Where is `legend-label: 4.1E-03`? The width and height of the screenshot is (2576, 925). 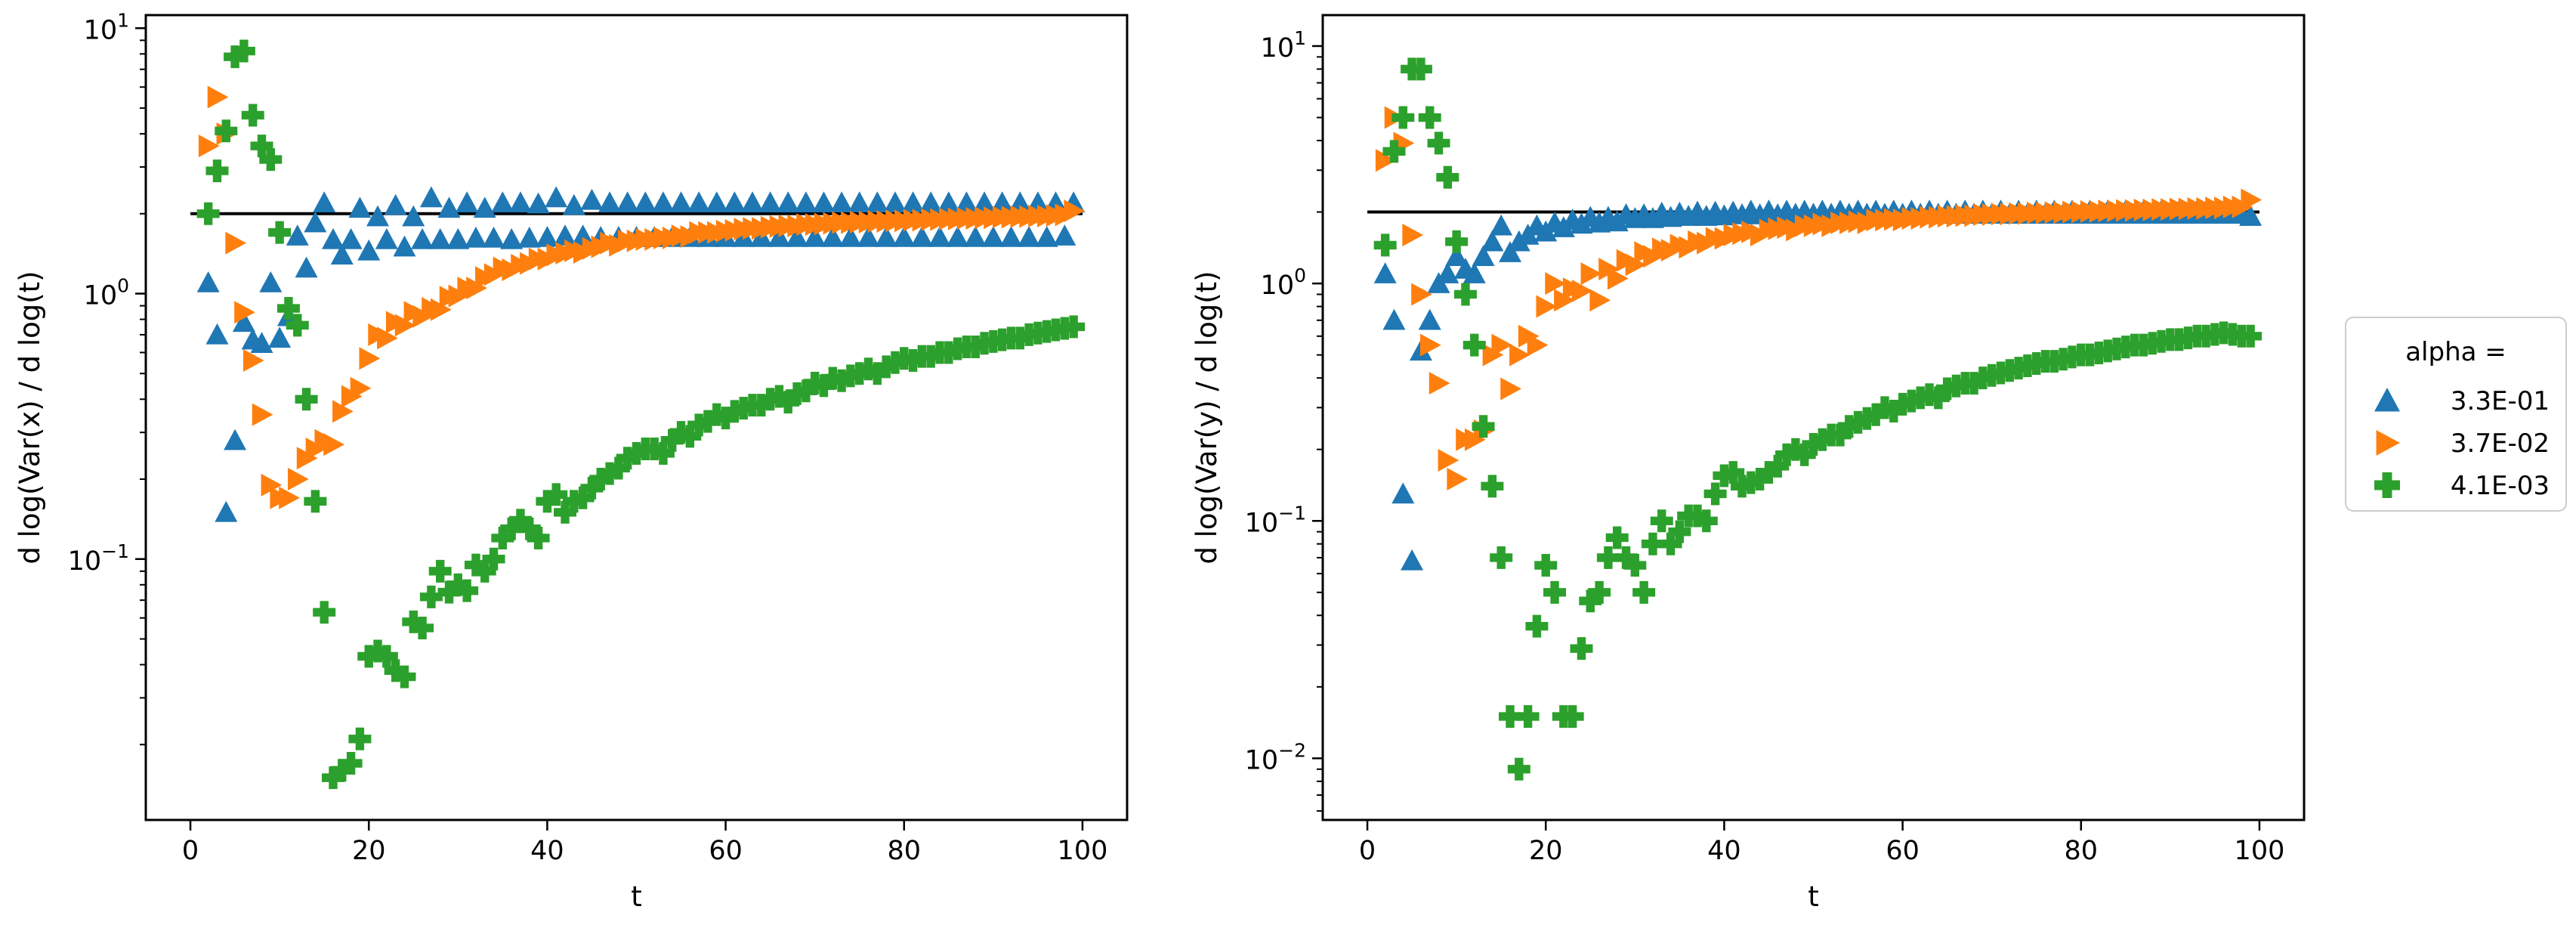
legend-label: 4.1E-03 is located at coordinates (2500, 486).